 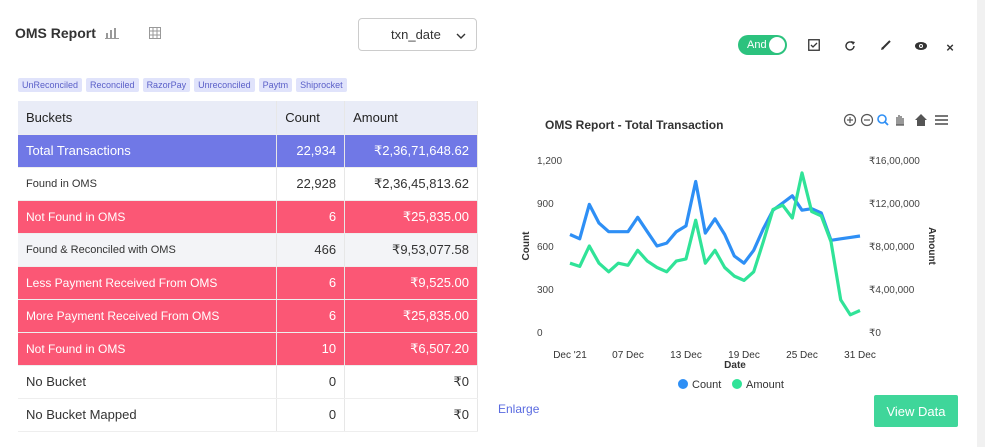 What do you see at coordinates (461, 34) in the screenshot?
I see `chevron-down-icon` at bounding box center [461, 34].